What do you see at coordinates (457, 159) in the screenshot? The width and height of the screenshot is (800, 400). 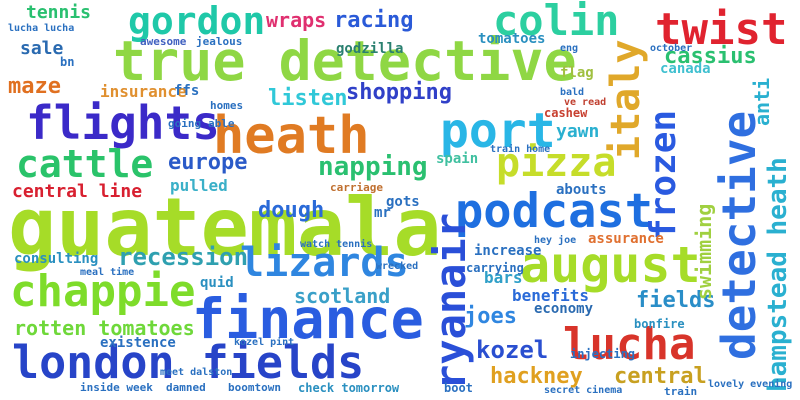 I see `word-spain: spain` at bounding box center [457, 159].